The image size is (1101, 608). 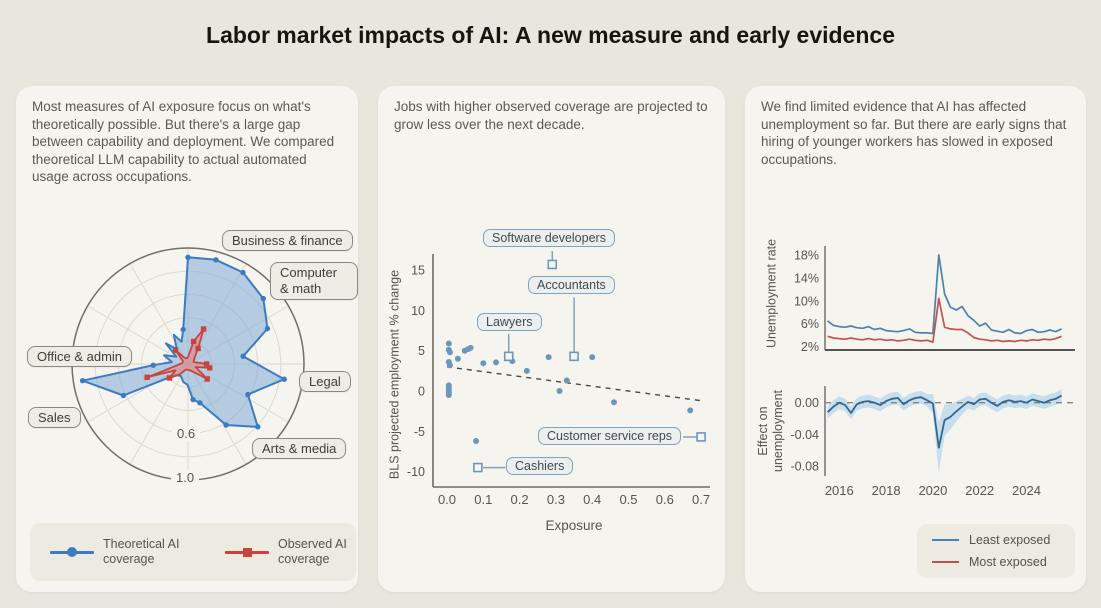 I want to click on y-tick-label: -0.08, so click(x=805, y=466).